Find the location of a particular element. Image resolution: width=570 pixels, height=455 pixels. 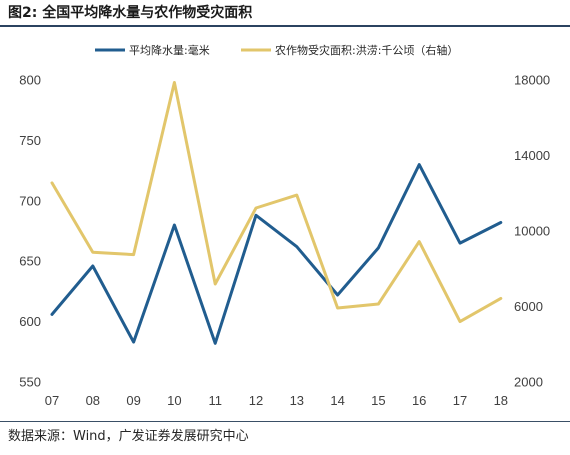

x-axis-tick-label: 13 is located at coordinates (297, 400).